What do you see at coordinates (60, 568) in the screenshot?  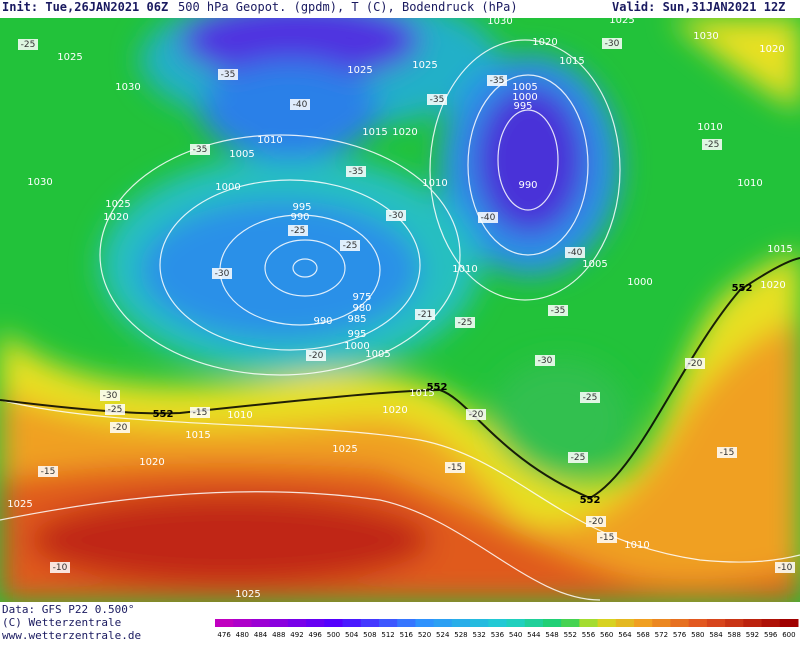 I see `temperature-label: -10` at bounding box center [60, 568].